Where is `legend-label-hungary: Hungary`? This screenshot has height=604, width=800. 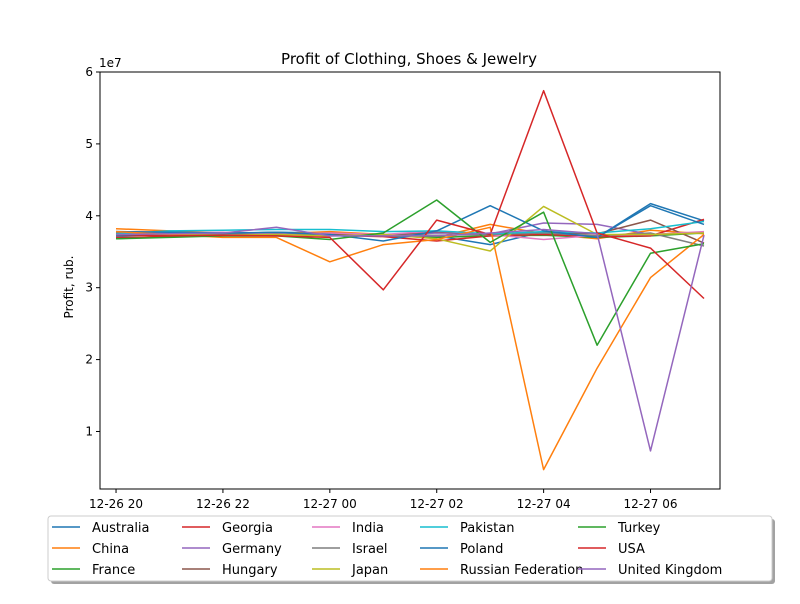
legend-label-hungary: Hungary is located at coordinates (250, 570).